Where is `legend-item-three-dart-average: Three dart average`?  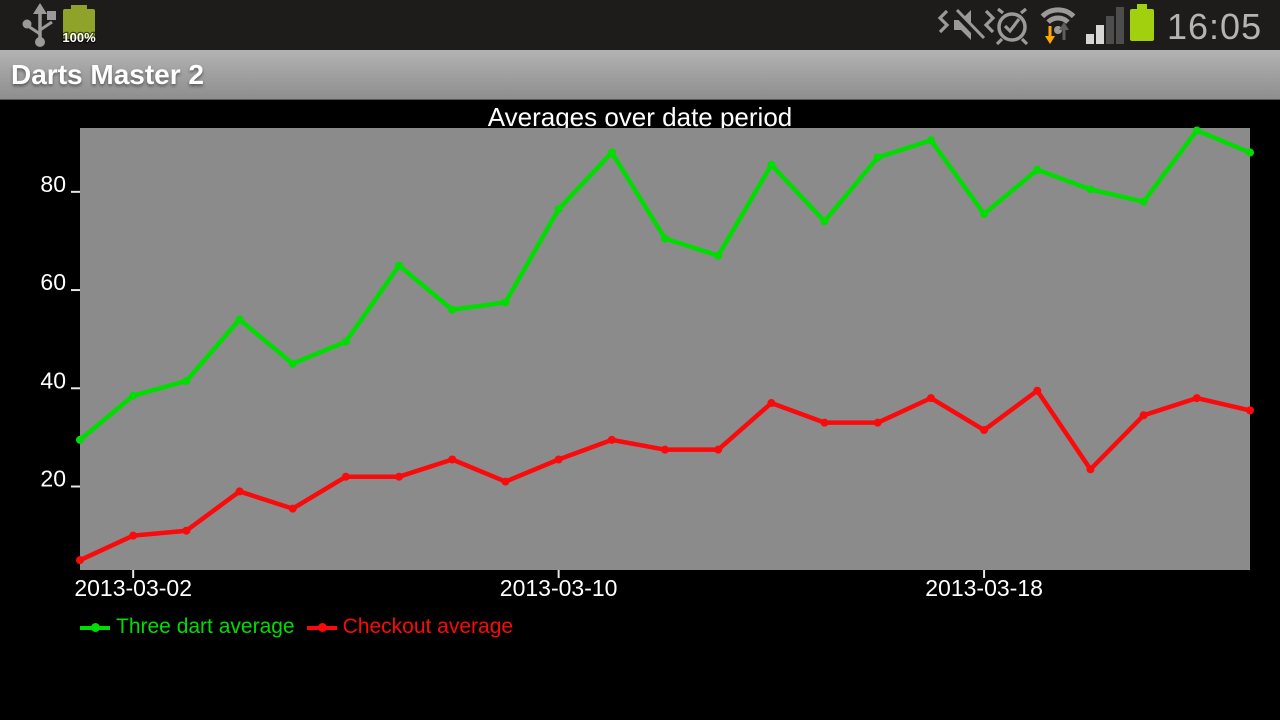 legend-item-three-dart-average: Three dart average is located at coordinates (187, 627).